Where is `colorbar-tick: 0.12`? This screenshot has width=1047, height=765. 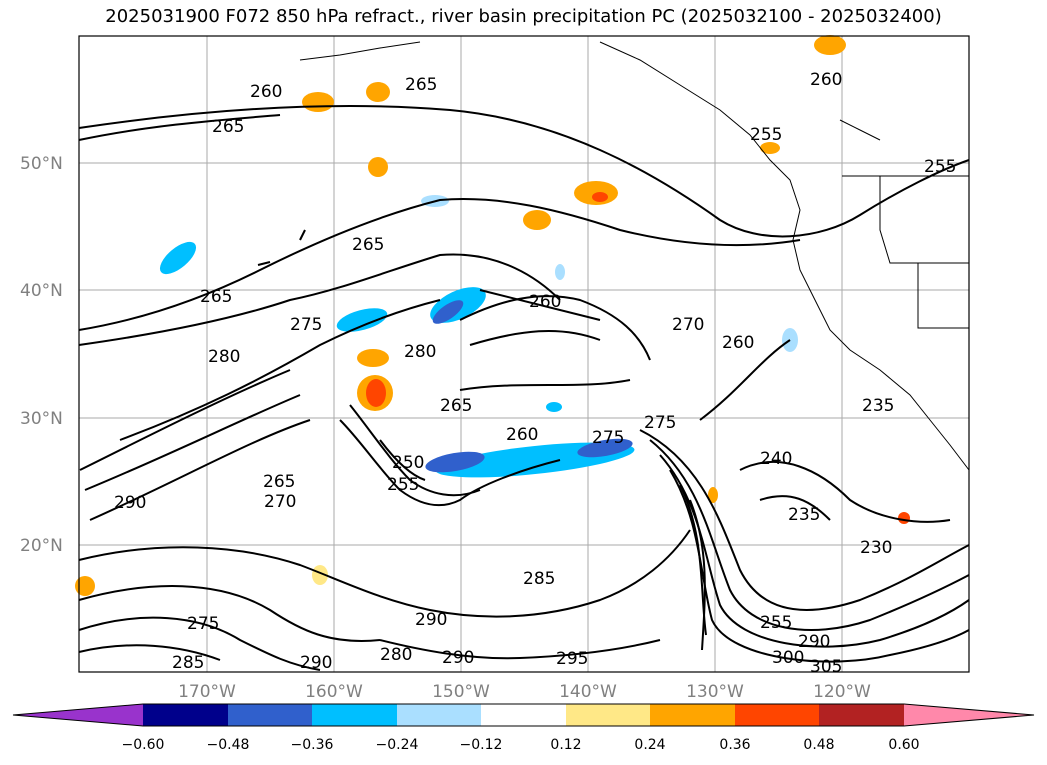
colorbar-tick: 0.12 is located at coordinates (565, 745).